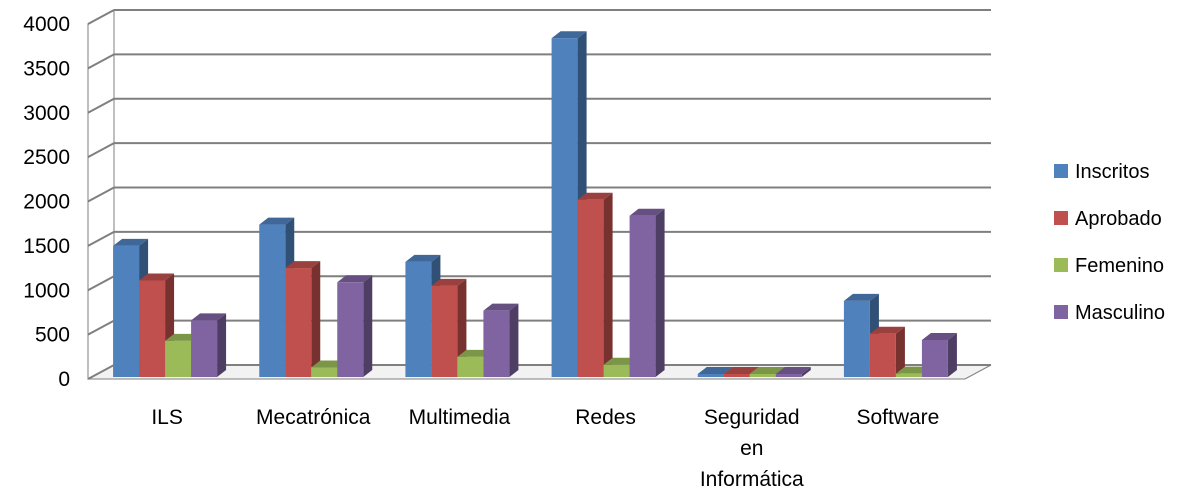  I want to click on y-tick-label: 4000, so click(46, 24).